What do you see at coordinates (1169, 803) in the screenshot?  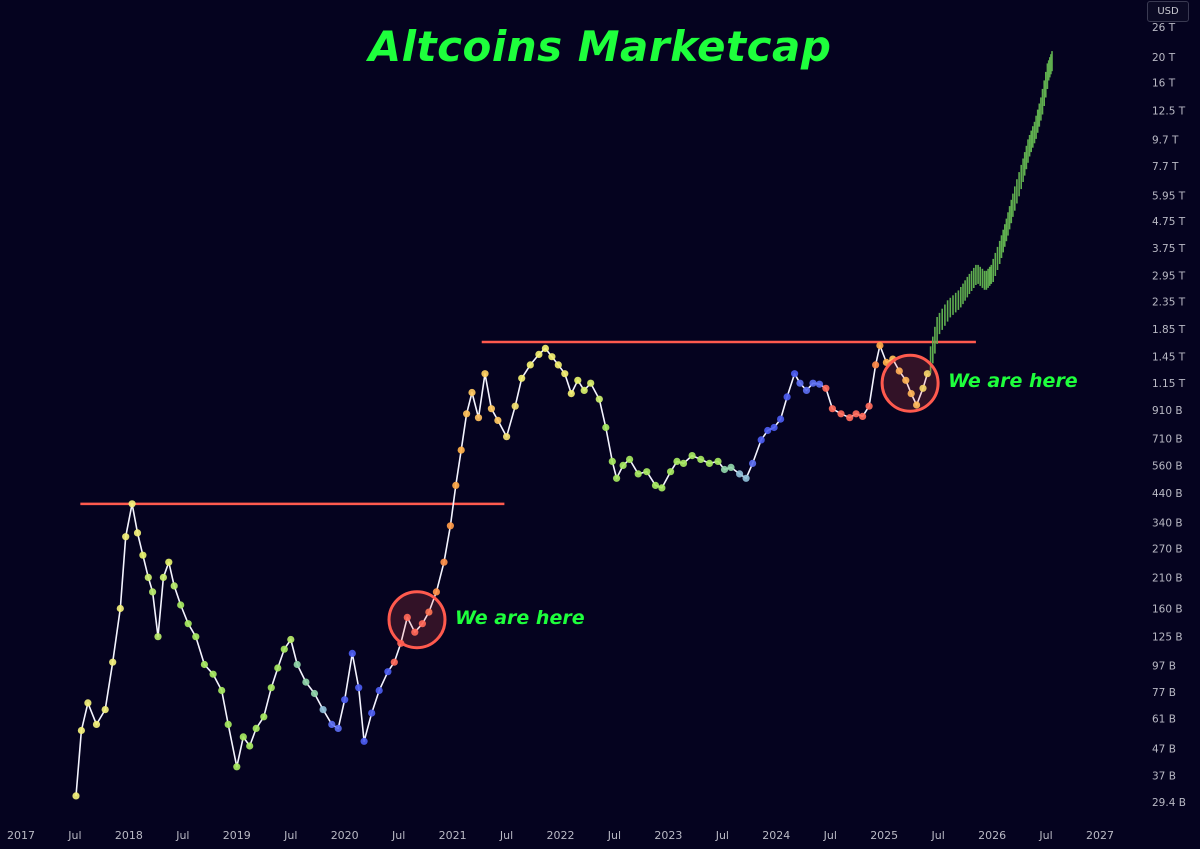 I see `y-tick-label: 29.4 B` at bounding box center [1169, 803].